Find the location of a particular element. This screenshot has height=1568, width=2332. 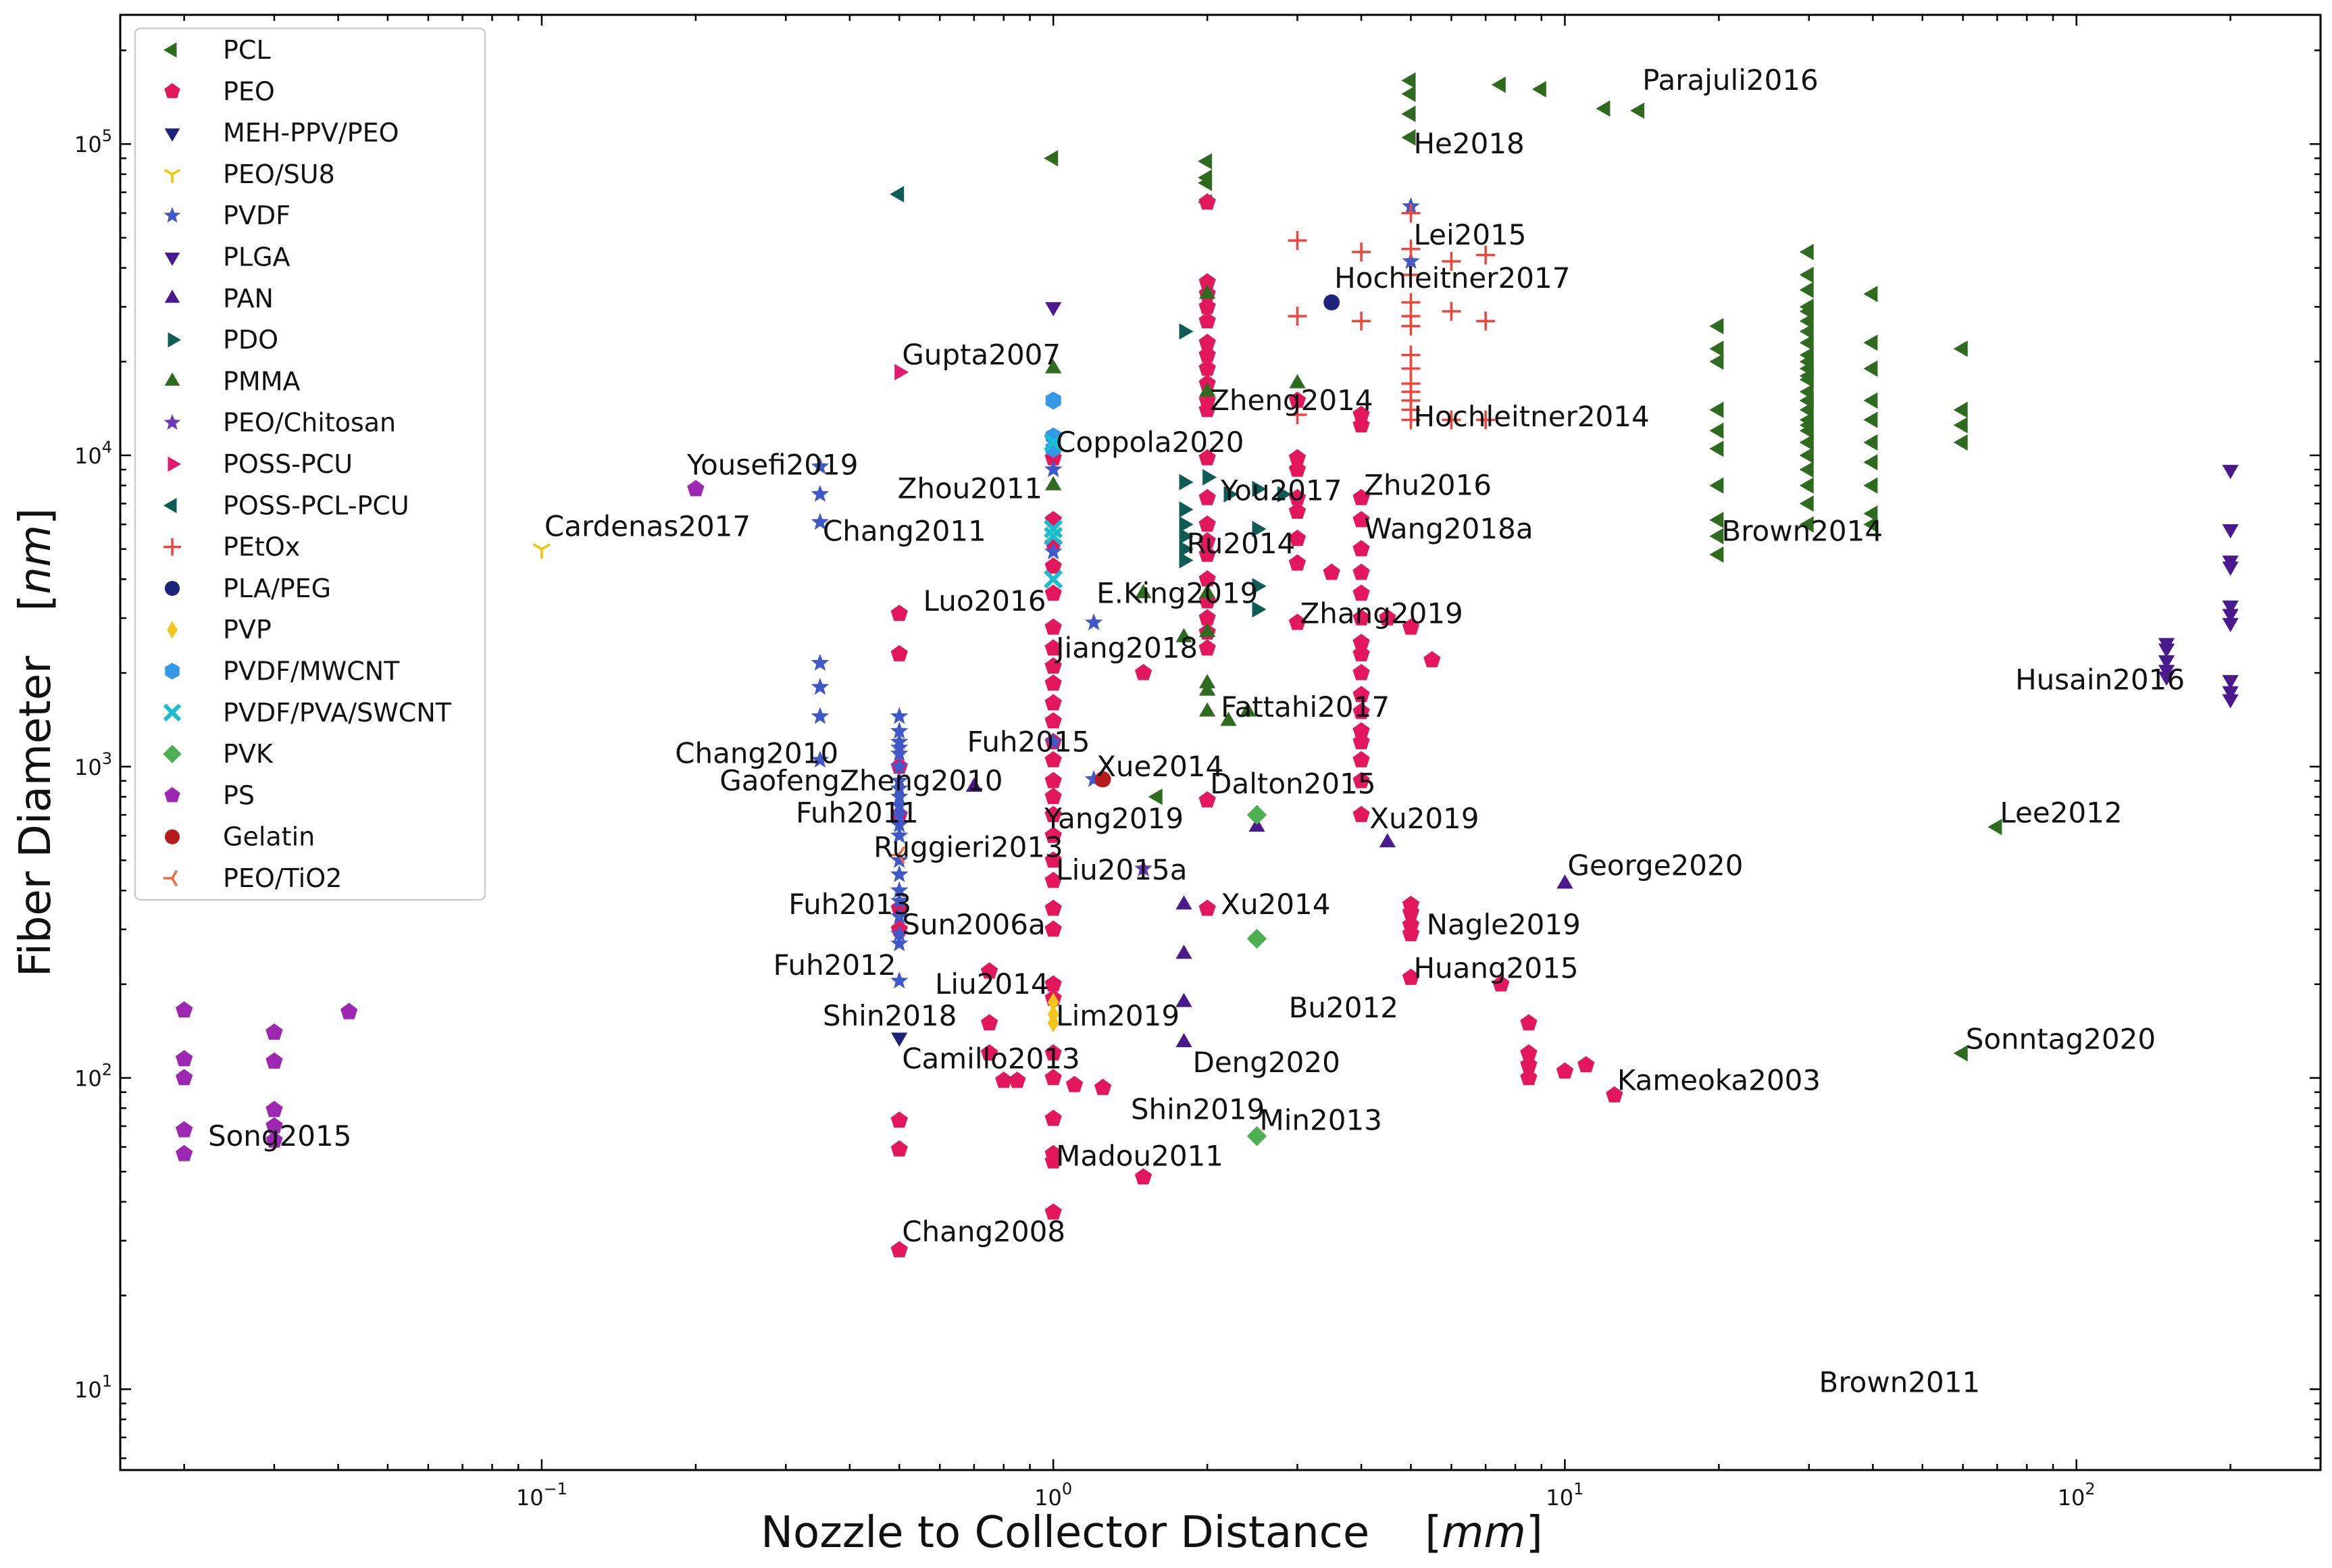

annotation-label: Lei2015 is located at coordinates (1469, 234).